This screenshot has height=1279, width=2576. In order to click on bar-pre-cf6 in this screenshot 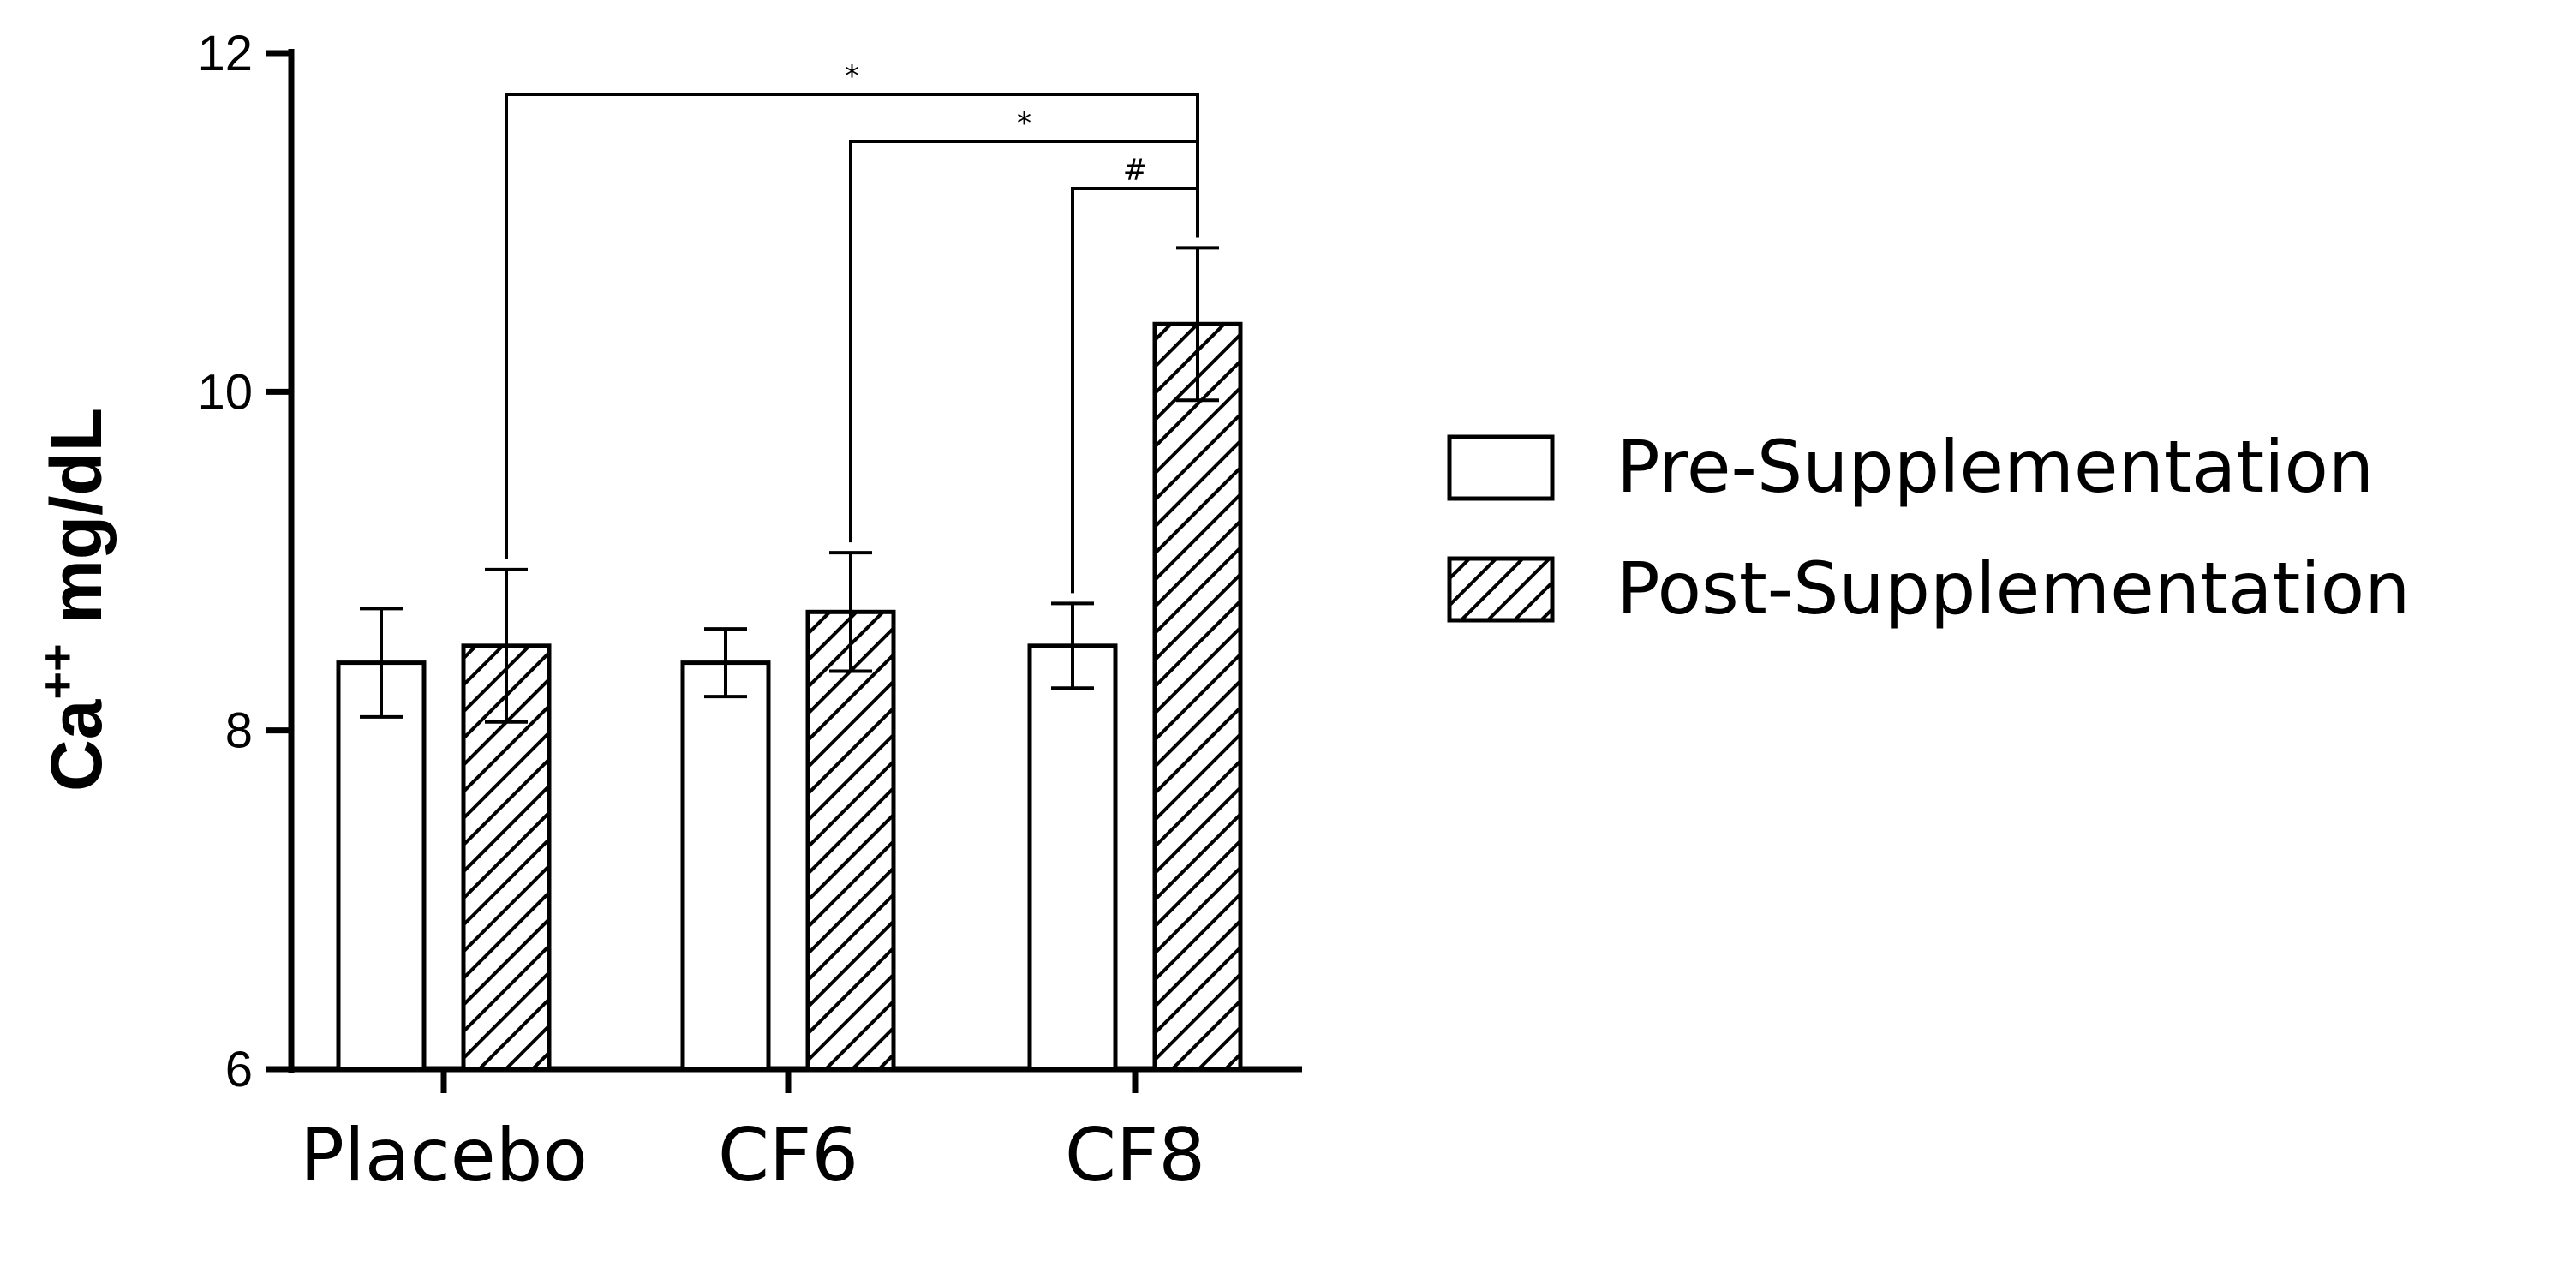, I will do `click(726, 866)`.